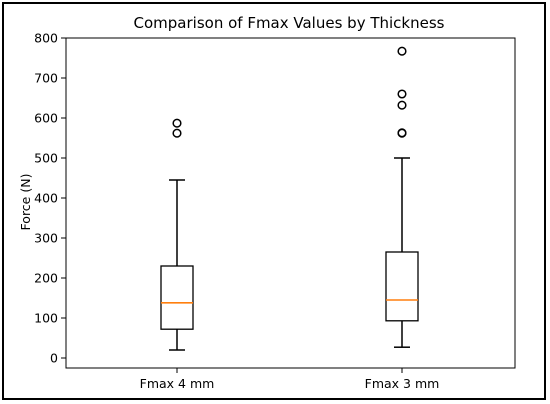 This screenshot has width=550, height=404. Describe the element at coordinates (177, 383) in the screenshot. I see `x-tick-label: Fmax 4 mm` at that location.